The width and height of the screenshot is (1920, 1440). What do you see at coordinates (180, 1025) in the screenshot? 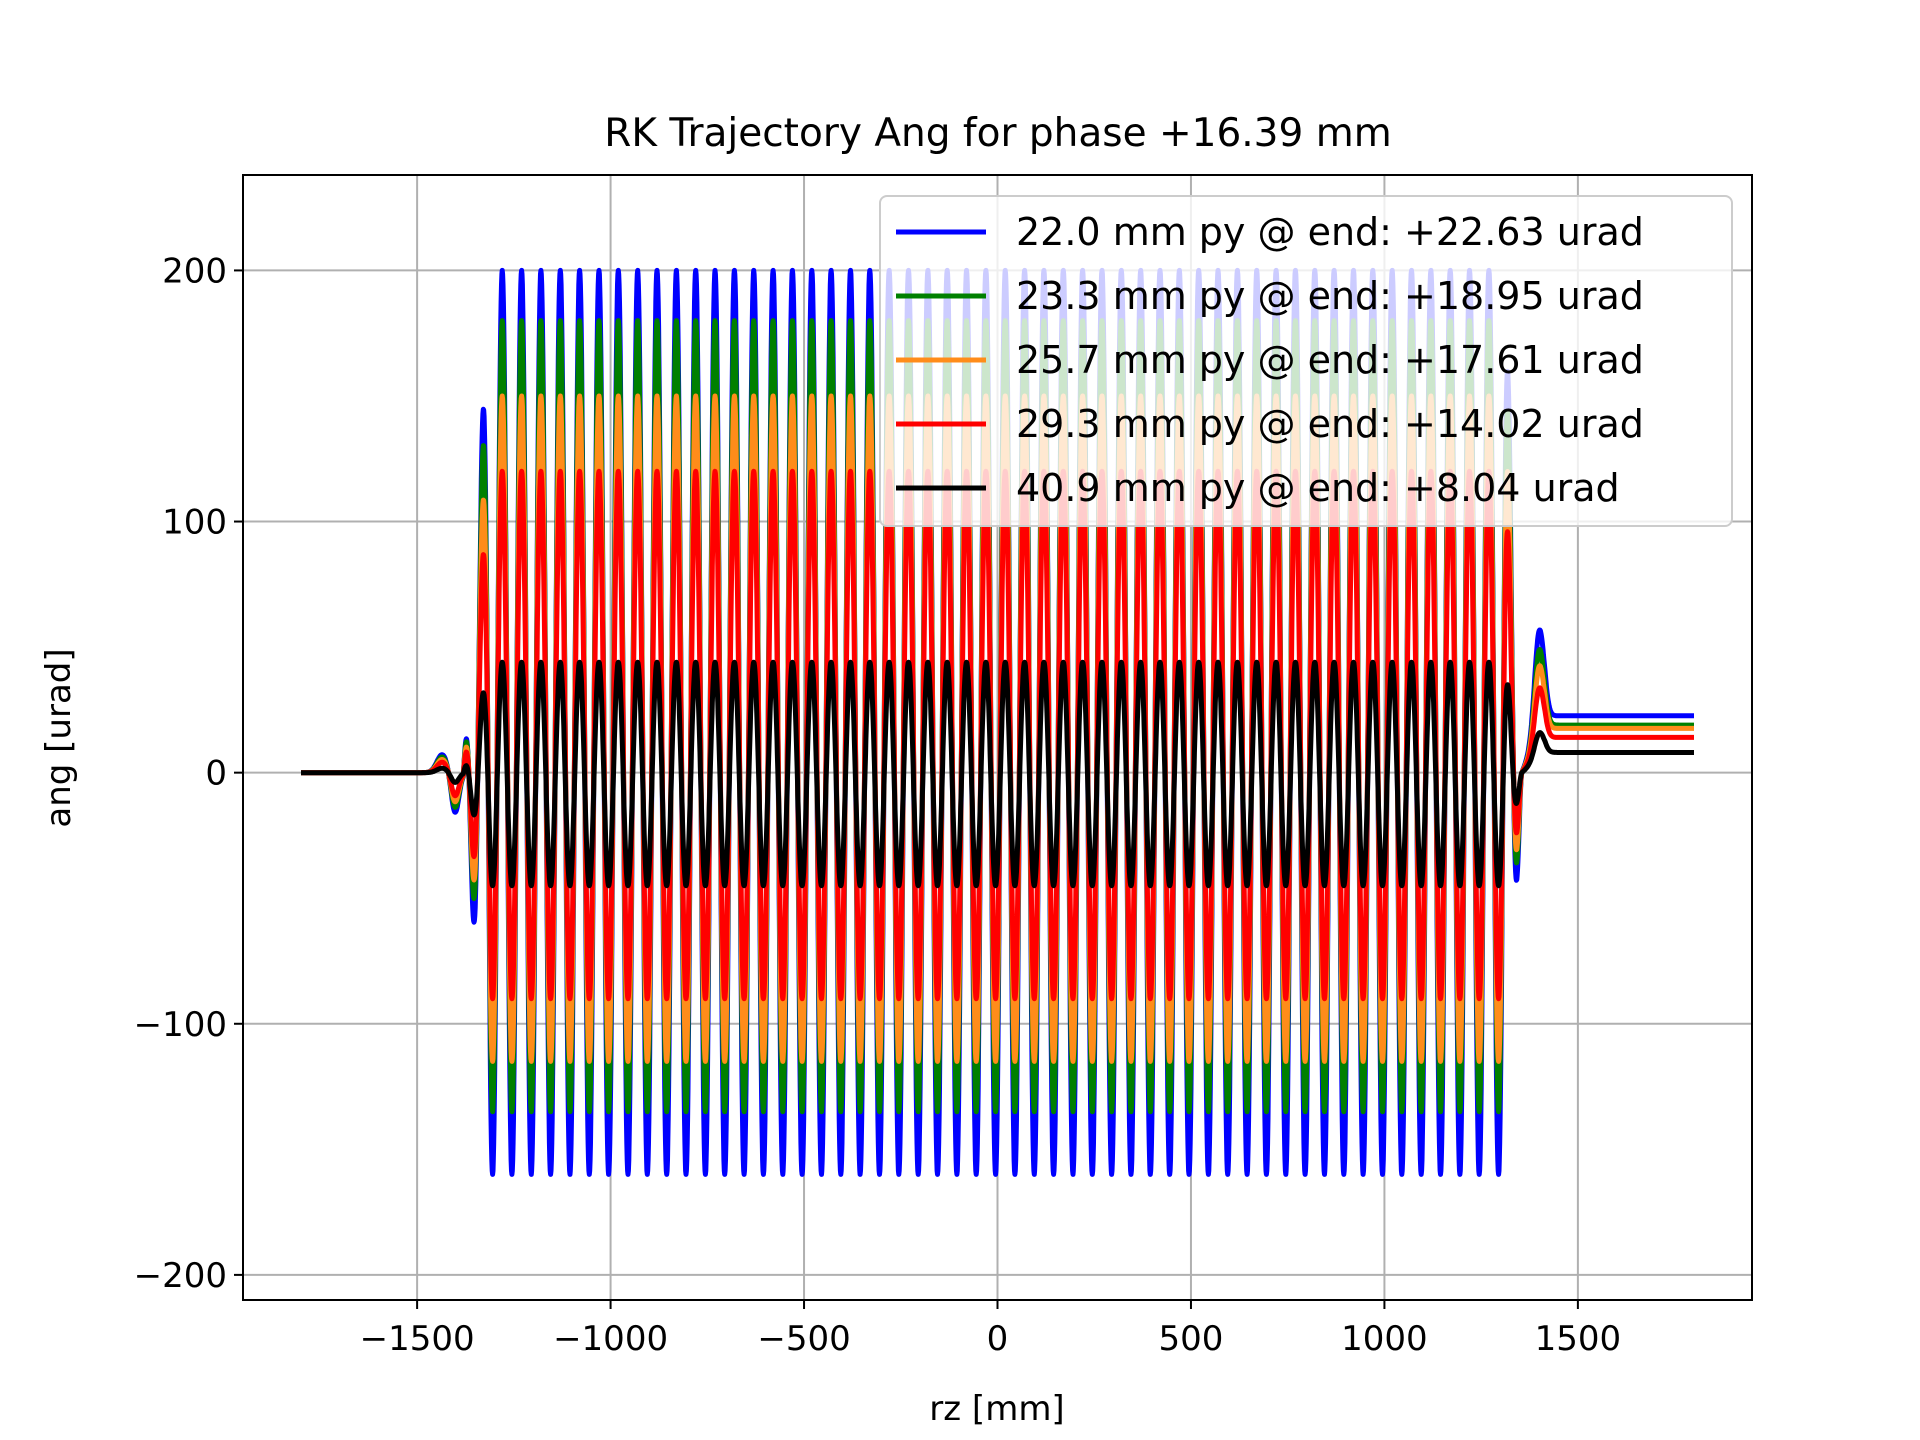
I see `y-tick-label: −100` at bounding box center [180, 1025].